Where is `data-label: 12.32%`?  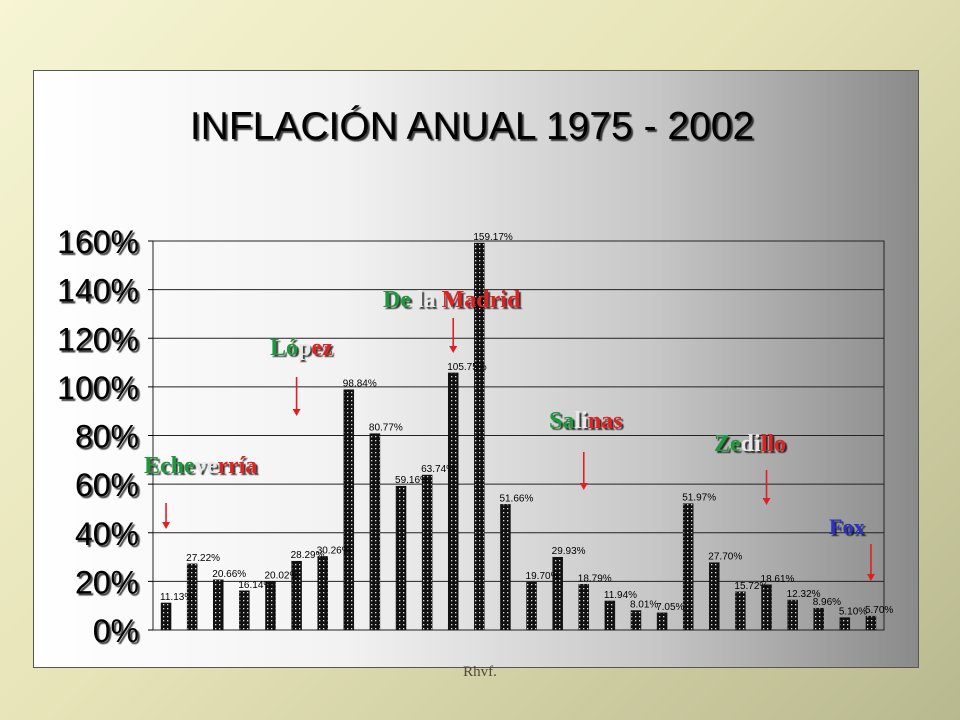 data-label: 12.32% is located at coordinates (804, 594).